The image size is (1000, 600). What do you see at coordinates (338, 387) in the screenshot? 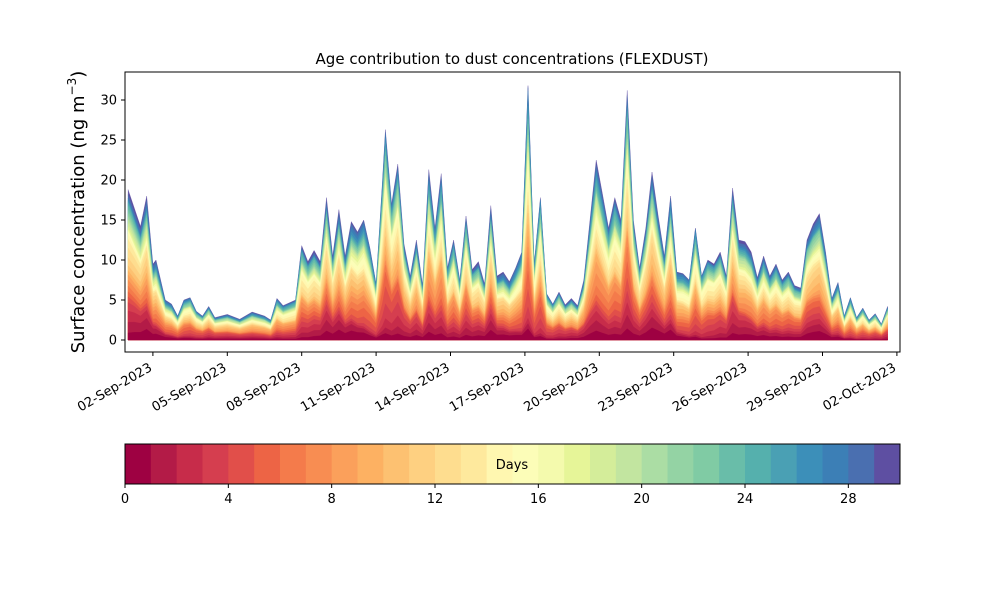
I see `x-tick-label: 11-Sep-2023` at bounding box center [338, 387].